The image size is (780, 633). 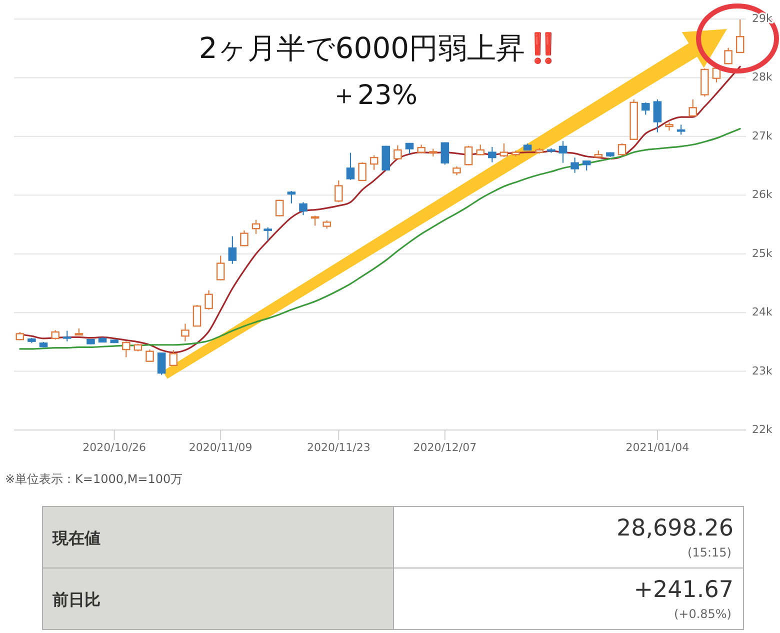 What do you see at coordinates (684, 590) in the screenshot?
I see `value: +241.67` at bounding box center [684, 590].